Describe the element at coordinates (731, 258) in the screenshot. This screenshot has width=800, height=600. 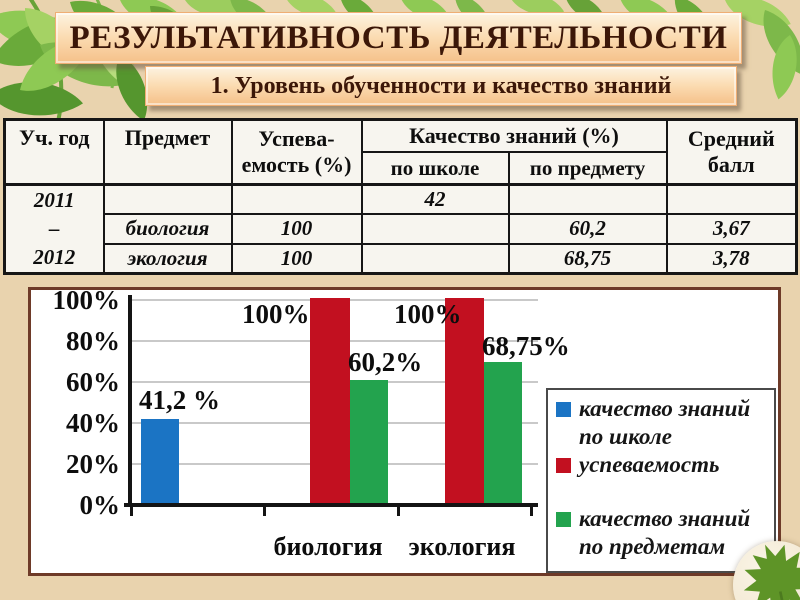
I see `cell-average-2: 3,78` at that location.